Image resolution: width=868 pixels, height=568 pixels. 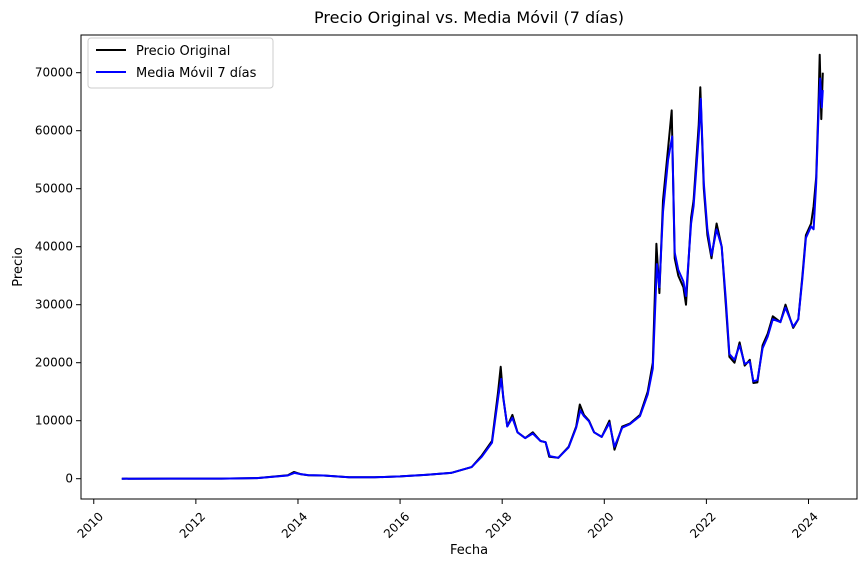 I want to click on y-tick-label: 50000, so click(x=54, y=189).